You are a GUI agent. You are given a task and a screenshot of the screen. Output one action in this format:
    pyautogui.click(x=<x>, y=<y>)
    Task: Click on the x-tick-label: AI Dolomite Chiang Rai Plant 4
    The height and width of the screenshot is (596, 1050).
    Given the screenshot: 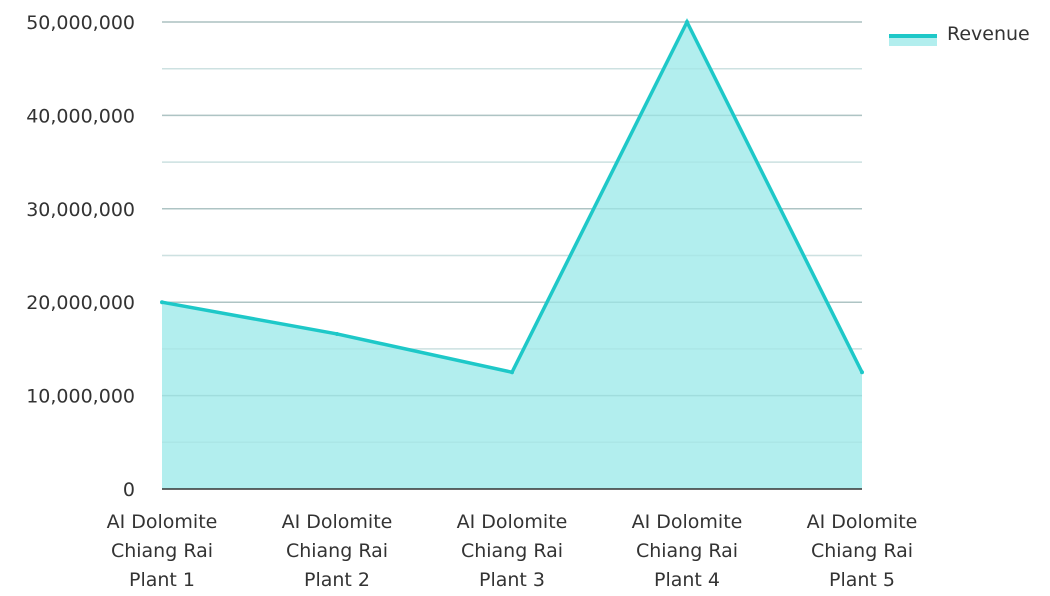 What is the action you would take?
    pyautogui.click(x=687, y=551)
    